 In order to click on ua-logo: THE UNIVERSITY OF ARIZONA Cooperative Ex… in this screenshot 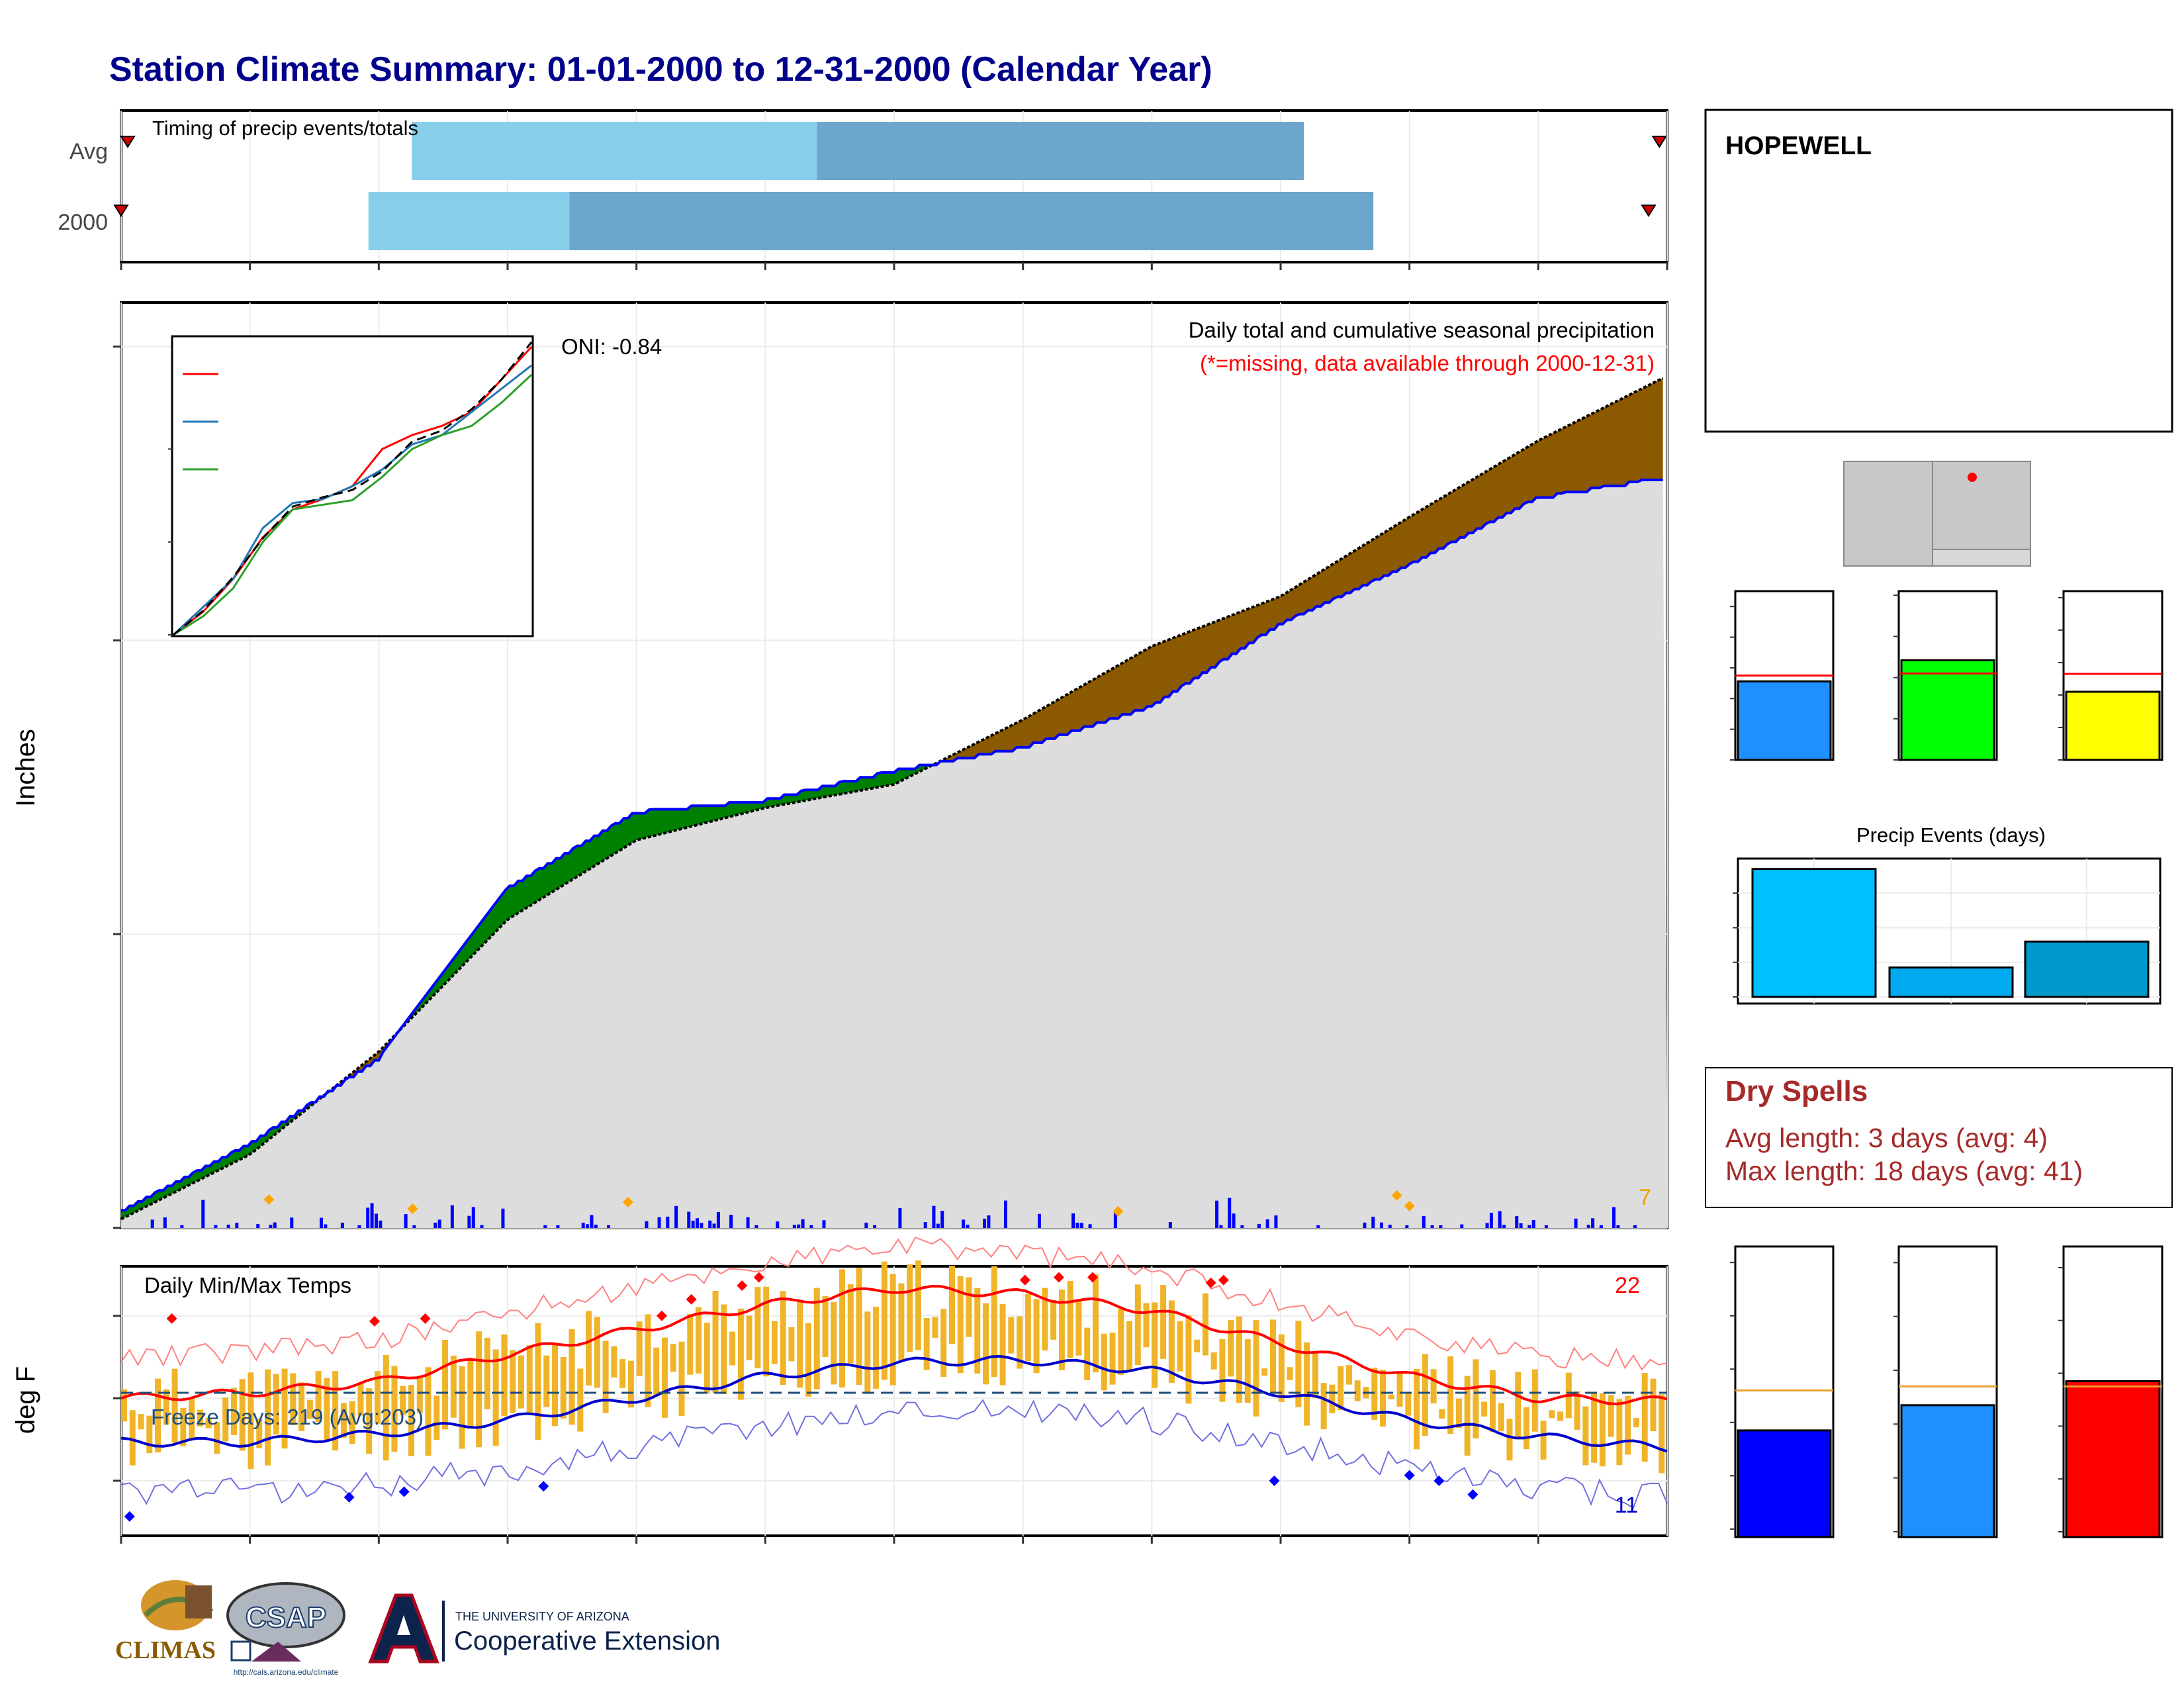, I will do `click(544, 1628)`.